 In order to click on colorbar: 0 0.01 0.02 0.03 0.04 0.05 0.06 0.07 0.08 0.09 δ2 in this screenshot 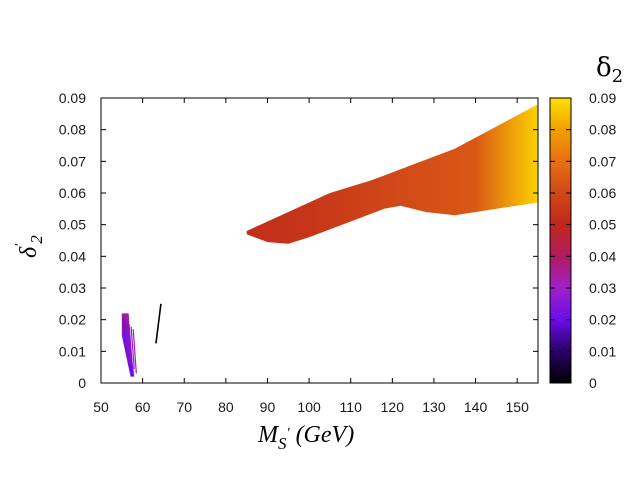, I will do `click(586, 222)`.